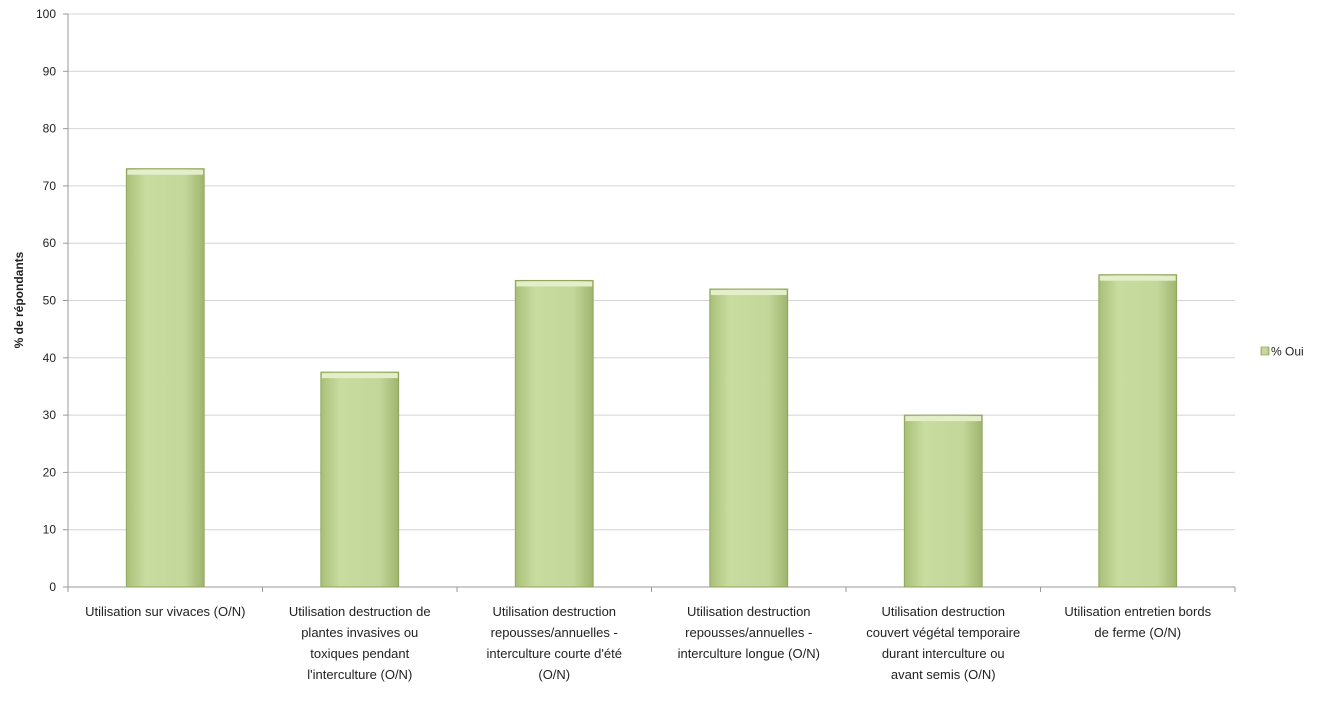 This screenshot has width=1317, height=703. Describe the element at coordinates (749, 653) in the screenshot. I see `x-tick-label-line: interculture longue (O/N)` at that location.